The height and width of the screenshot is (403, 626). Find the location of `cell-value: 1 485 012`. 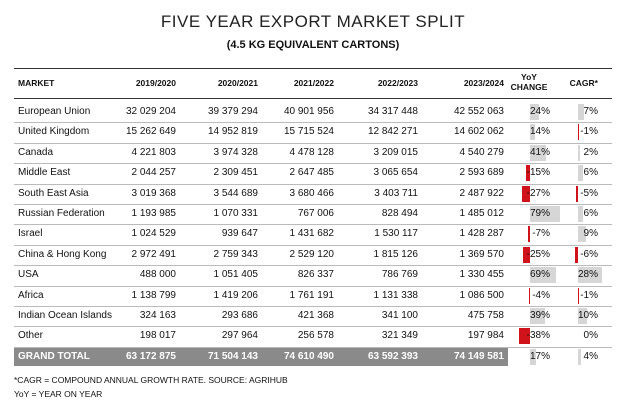

cell-value: 1 485 012 is located at coordinates (482, 213).